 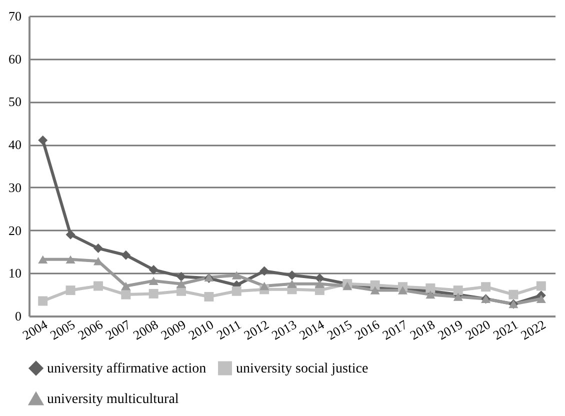 I want to click on y-tick-label: 40, so click(x=15, y=144).